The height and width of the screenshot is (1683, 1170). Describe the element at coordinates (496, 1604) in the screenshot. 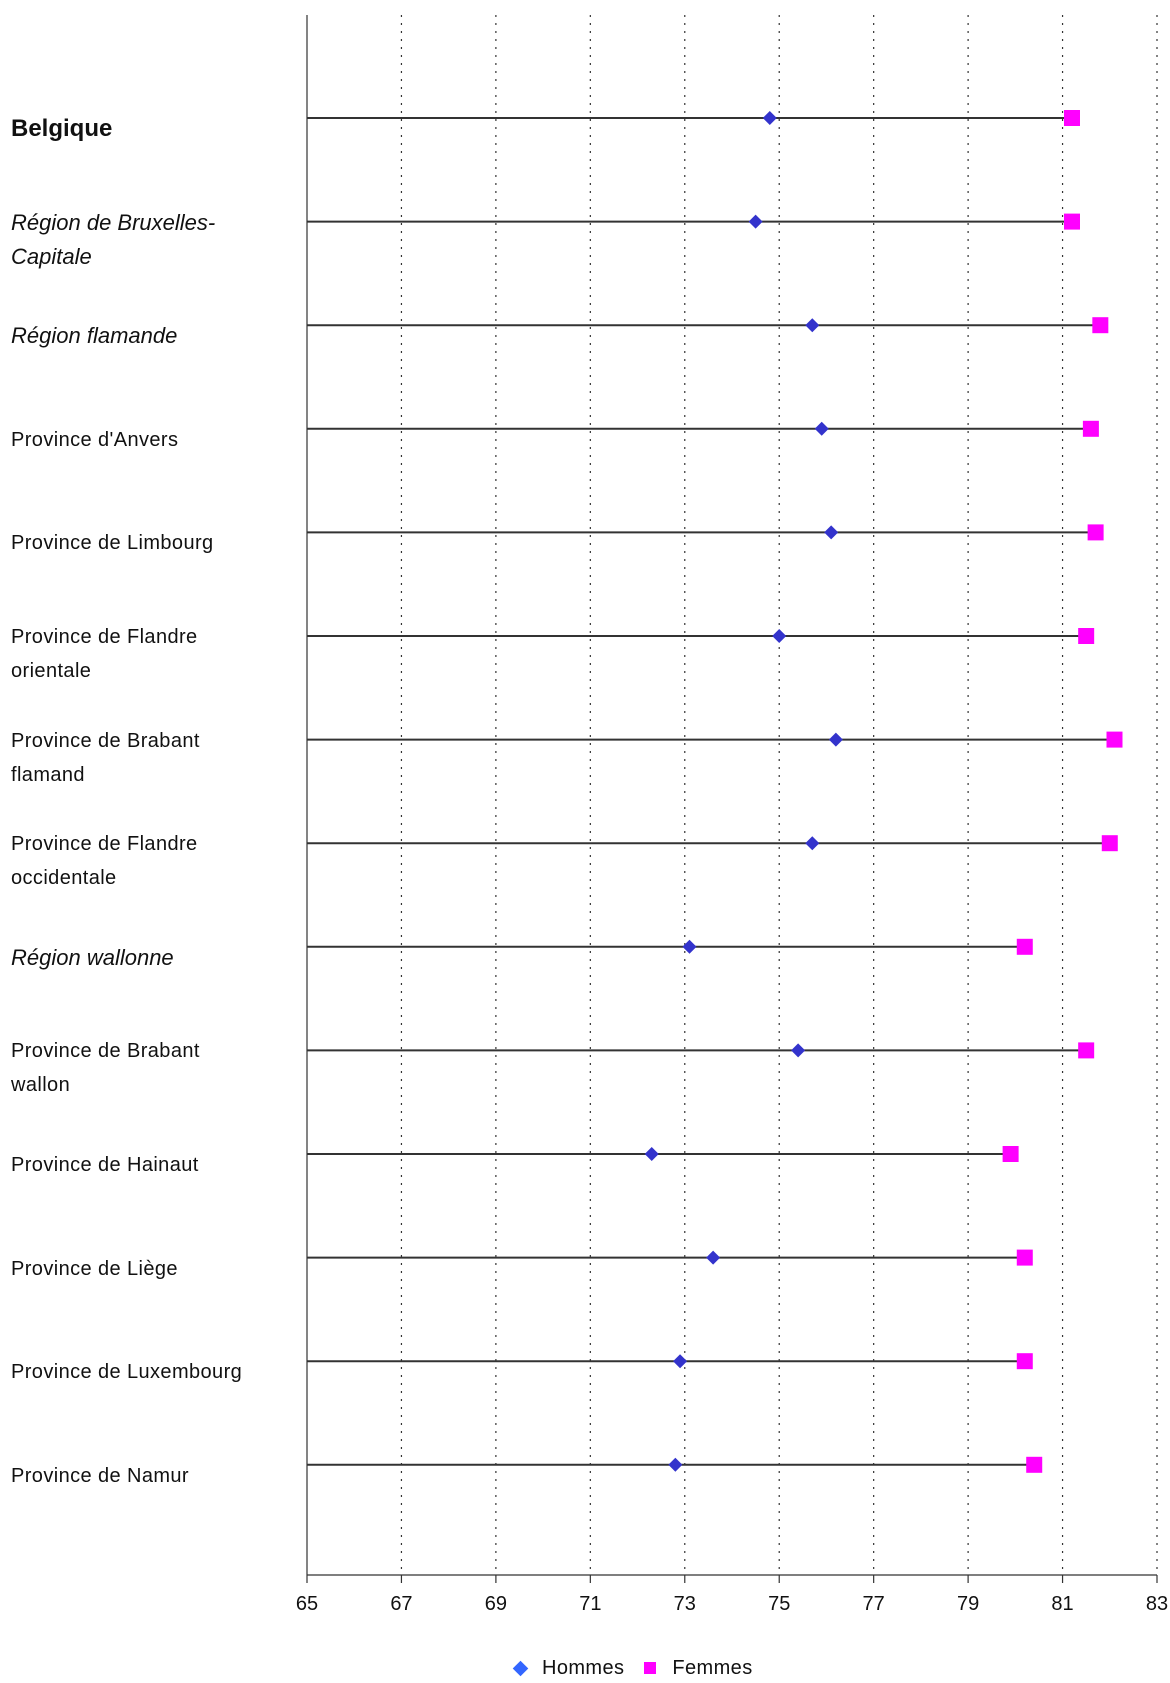

I see `x-tick-label: 69` at that location.